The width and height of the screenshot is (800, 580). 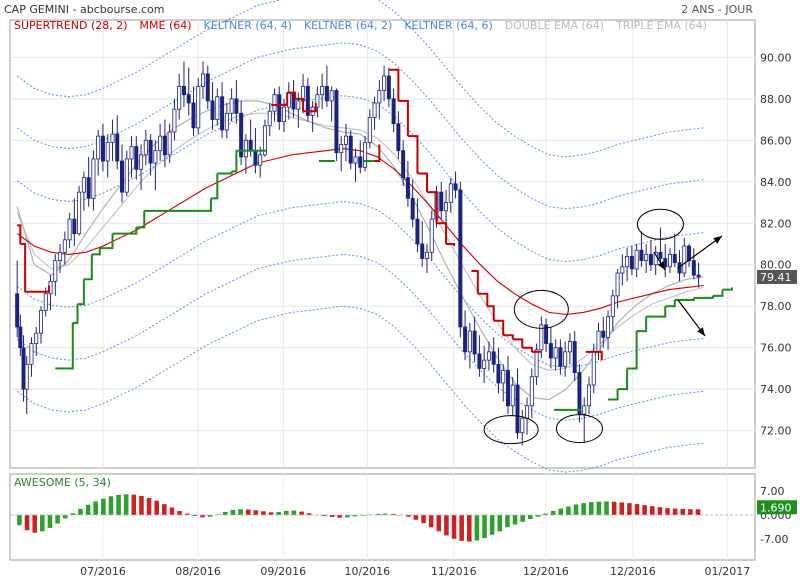 I want to click on y-tick-label: 76.00, so click(x=776, y=348).